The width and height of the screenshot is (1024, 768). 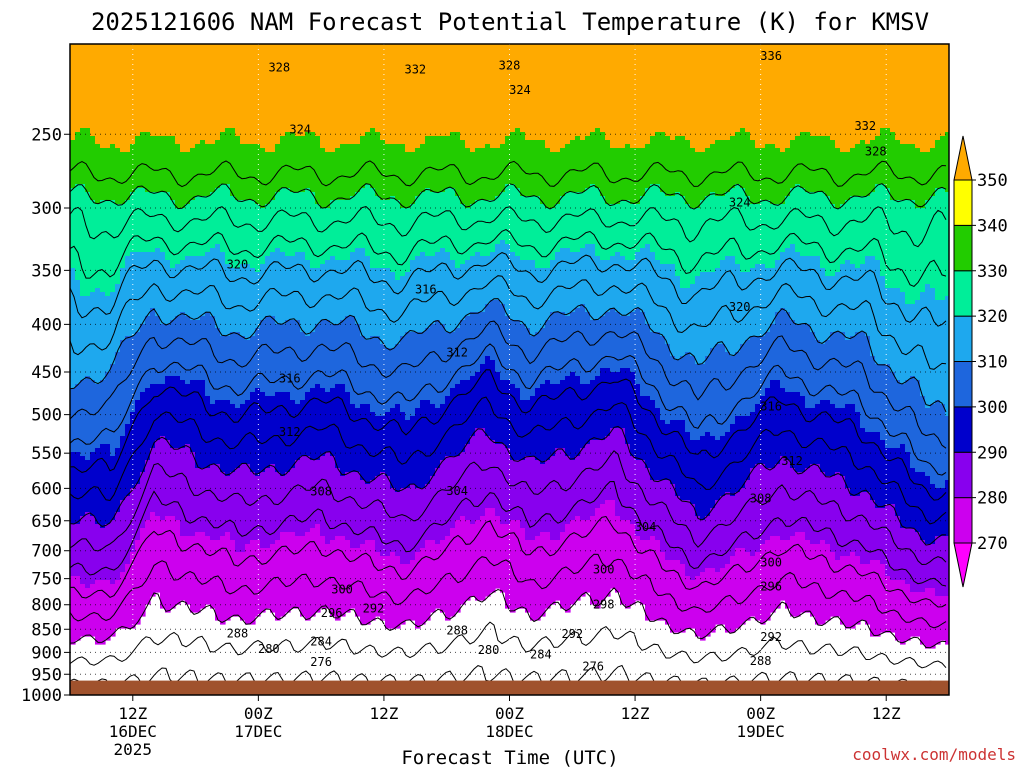 What do you see at coordinates (963, 520) in the screenshot?
I see `colorbar-segment` at bounding box center [963, 520].